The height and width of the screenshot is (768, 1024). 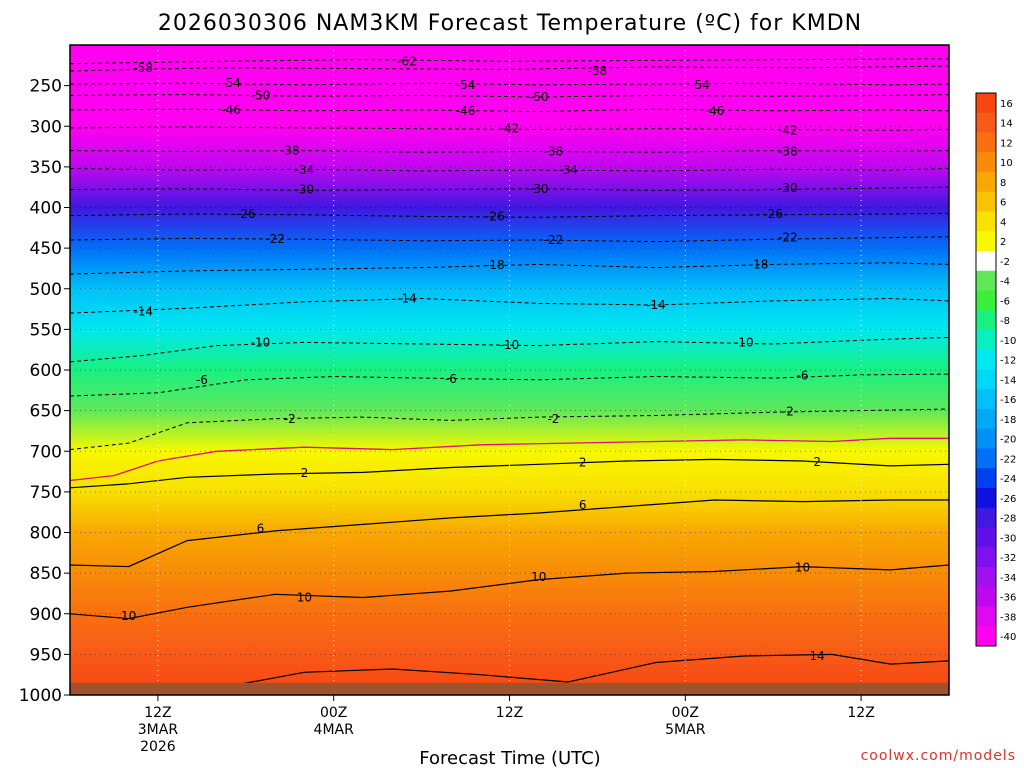 I want to click on ground-surface, so click(x=509, y=688).